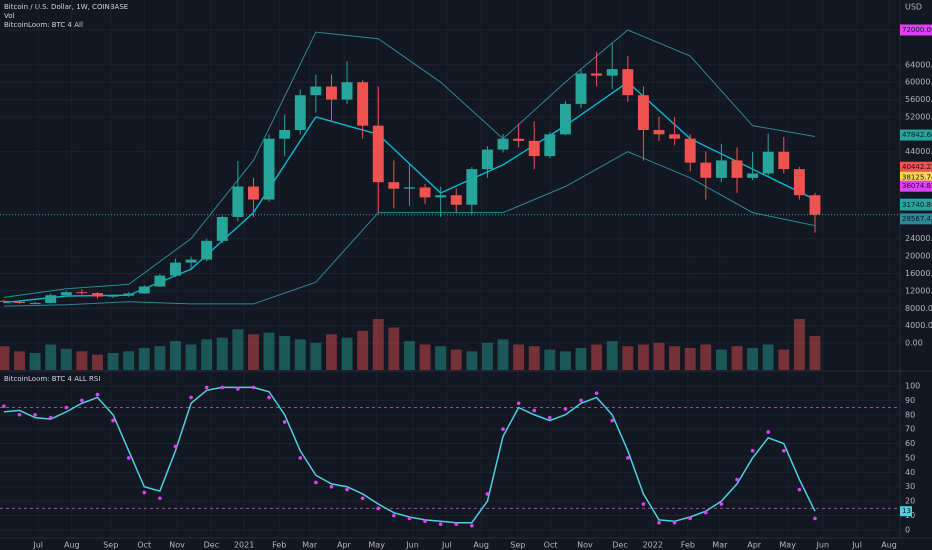  What do you see at coordinates (517, 545) in the screenshot?
I see `x-tick-label: Sep` at bounding box center [517, 545].